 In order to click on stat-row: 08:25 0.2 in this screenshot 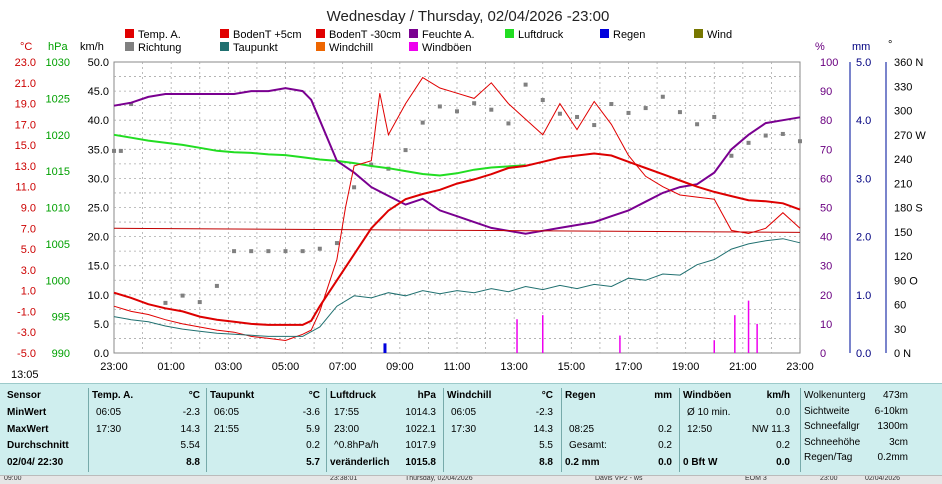, I will do `click(618, 430)`.